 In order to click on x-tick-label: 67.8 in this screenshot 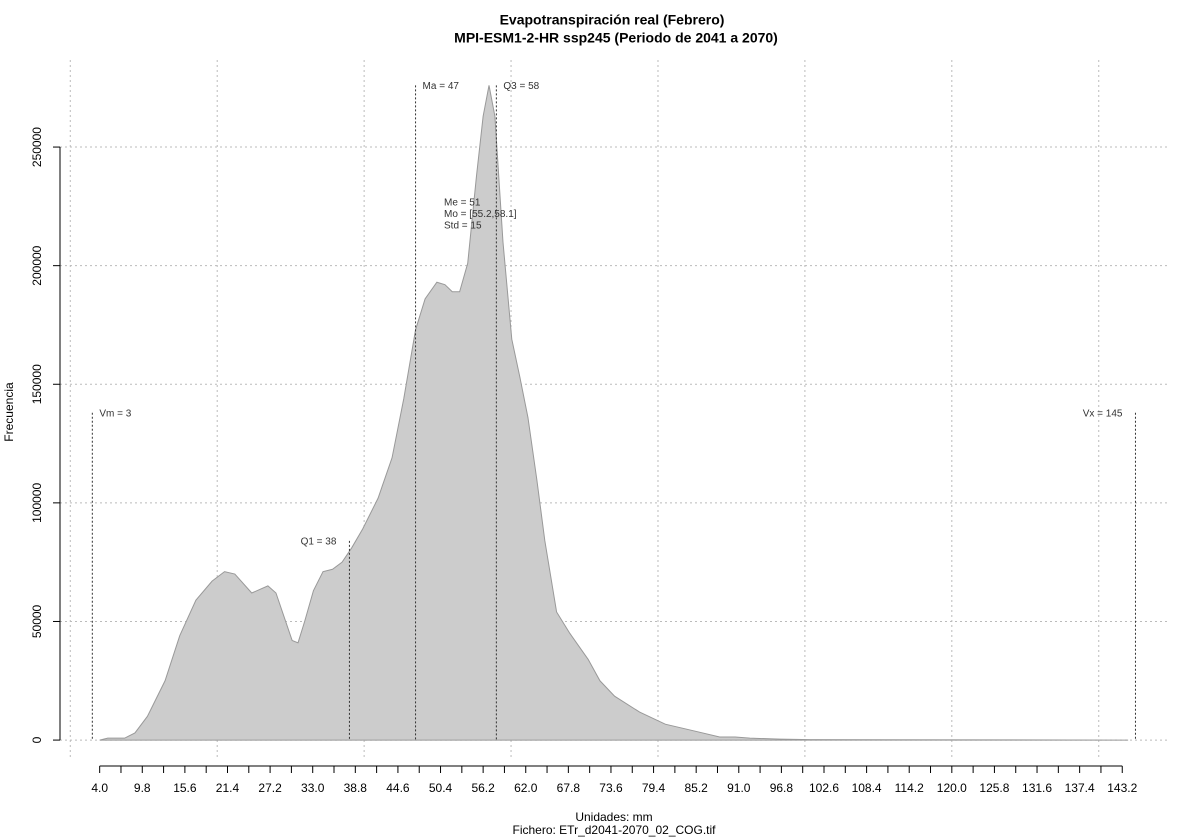, I will do `click(569, 788)`.